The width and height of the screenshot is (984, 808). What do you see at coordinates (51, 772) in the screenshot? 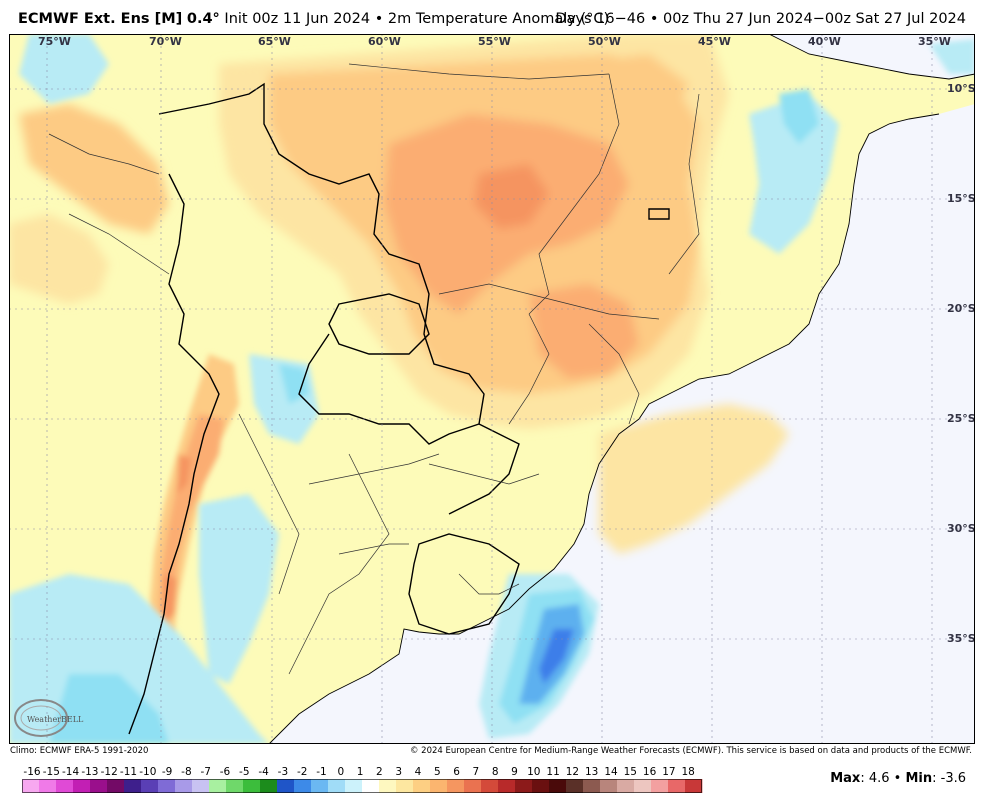
I see `colorbar-label: -15` at bounding box center [51, 772].